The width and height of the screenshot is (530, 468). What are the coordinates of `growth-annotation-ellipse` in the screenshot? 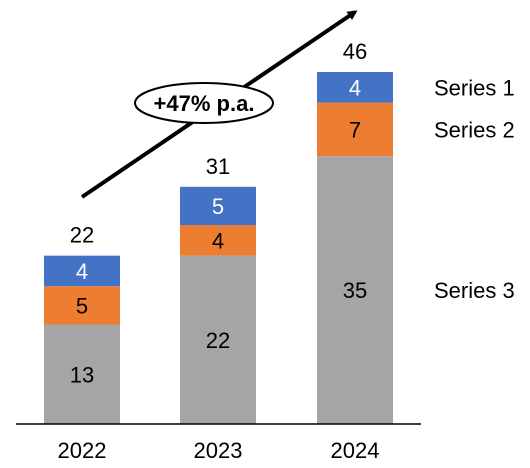 It's located at (204, 103).